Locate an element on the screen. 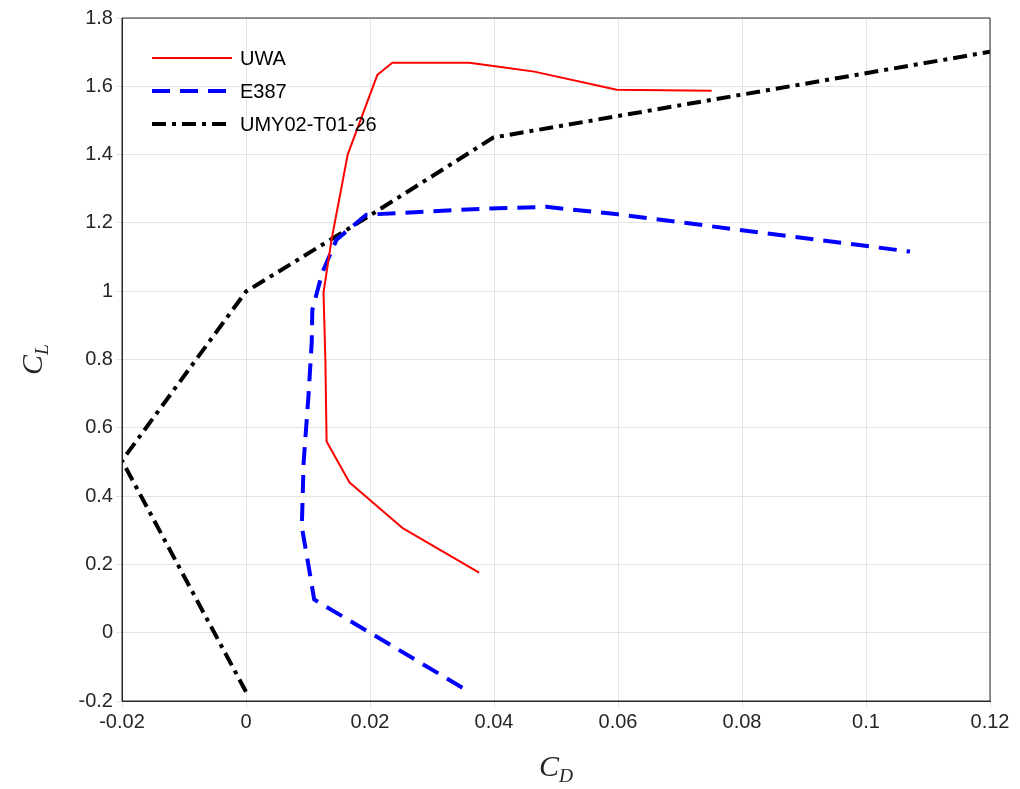 The image size is (1020, 789). y-tick-label: 0.2 is located at coordinates (99, 562).